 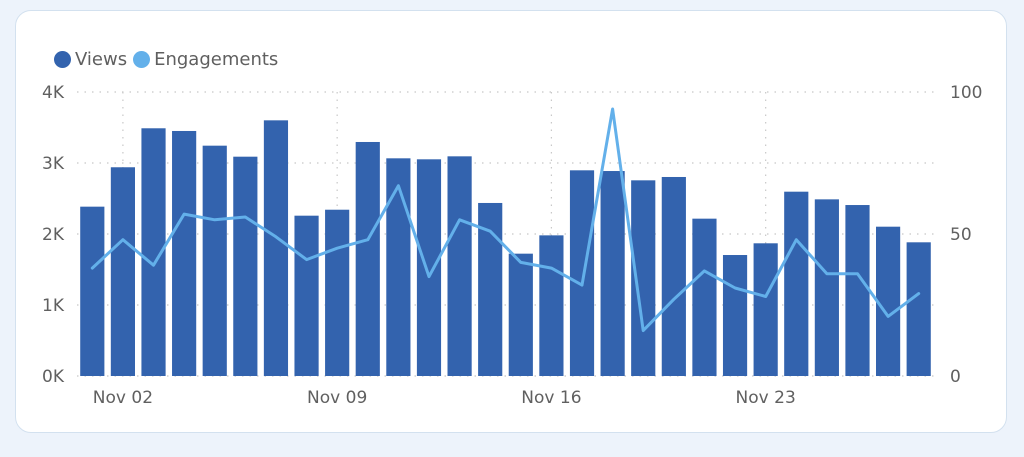 I want to click on x-axis: Nov 02 Nov 09 Nov 16 Nov 23, so click(x=444, y=398).